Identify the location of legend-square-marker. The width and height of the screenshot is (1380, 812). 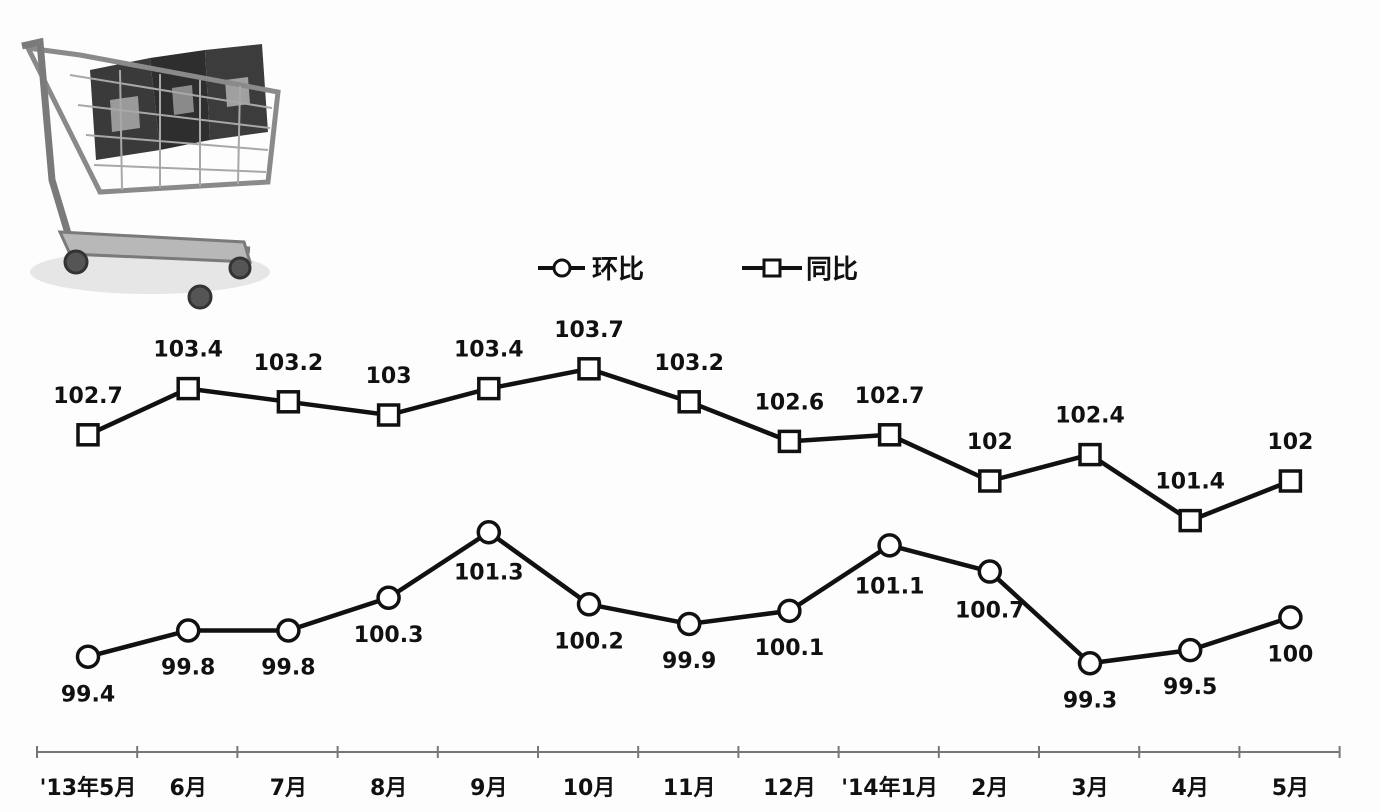
(772, 268).